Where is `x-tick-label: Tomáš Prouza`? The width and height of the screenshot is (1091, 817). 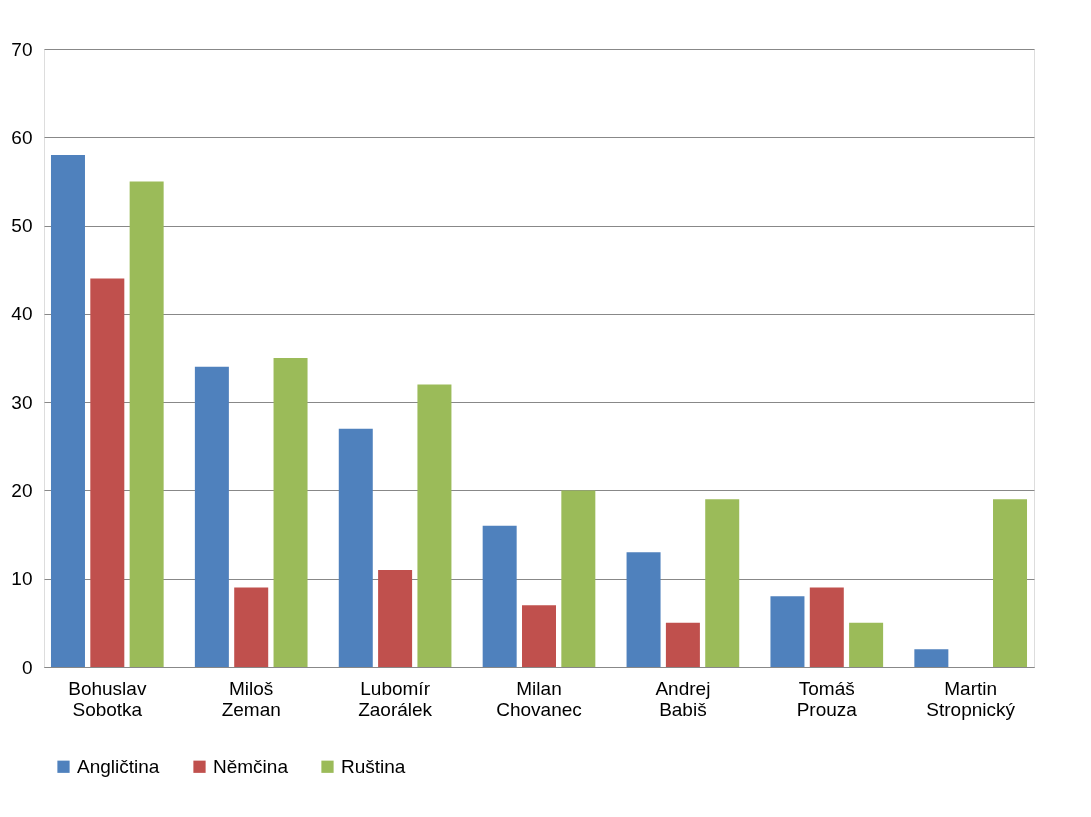
x-tick-label: Tomáš Prouza is located at coordinates (827, 698).